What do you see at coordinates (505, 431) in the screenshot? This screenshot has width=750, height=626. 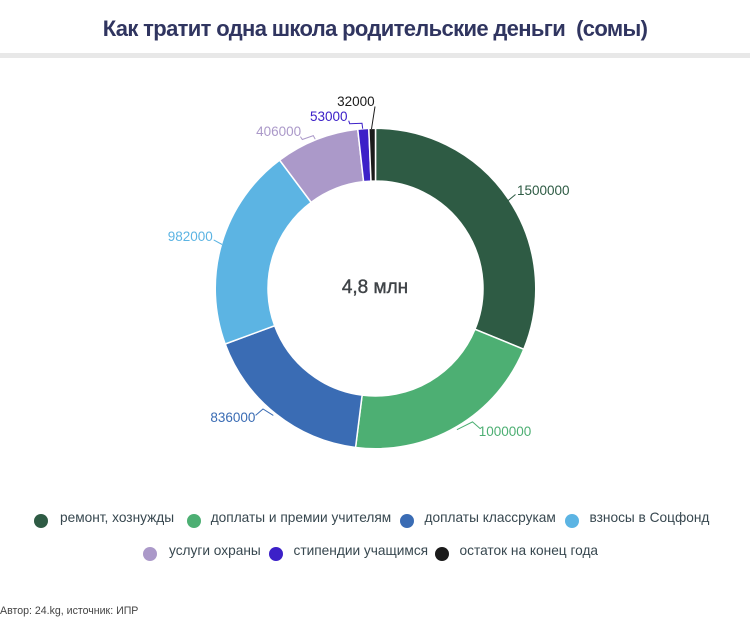 I see `svg-text: 1000000` at bounding box center [505, 431].